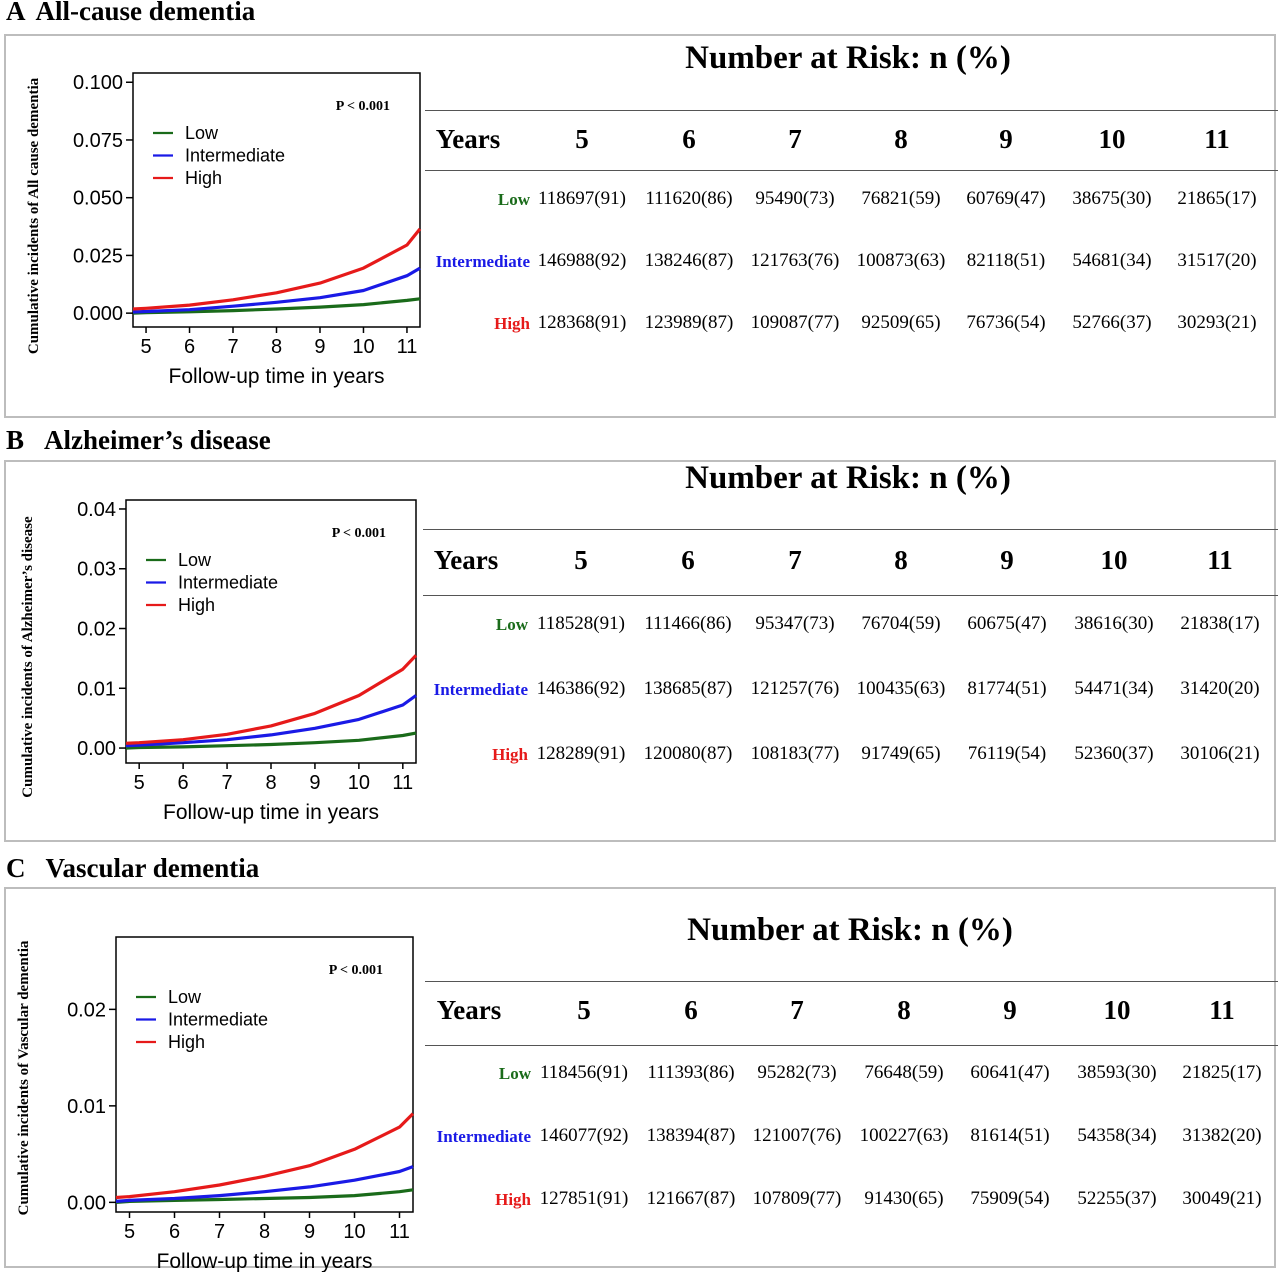 This screenshot has height=1272, width=1280. I want to click on panel-title: C Vascular dementia, so click(132, 868).